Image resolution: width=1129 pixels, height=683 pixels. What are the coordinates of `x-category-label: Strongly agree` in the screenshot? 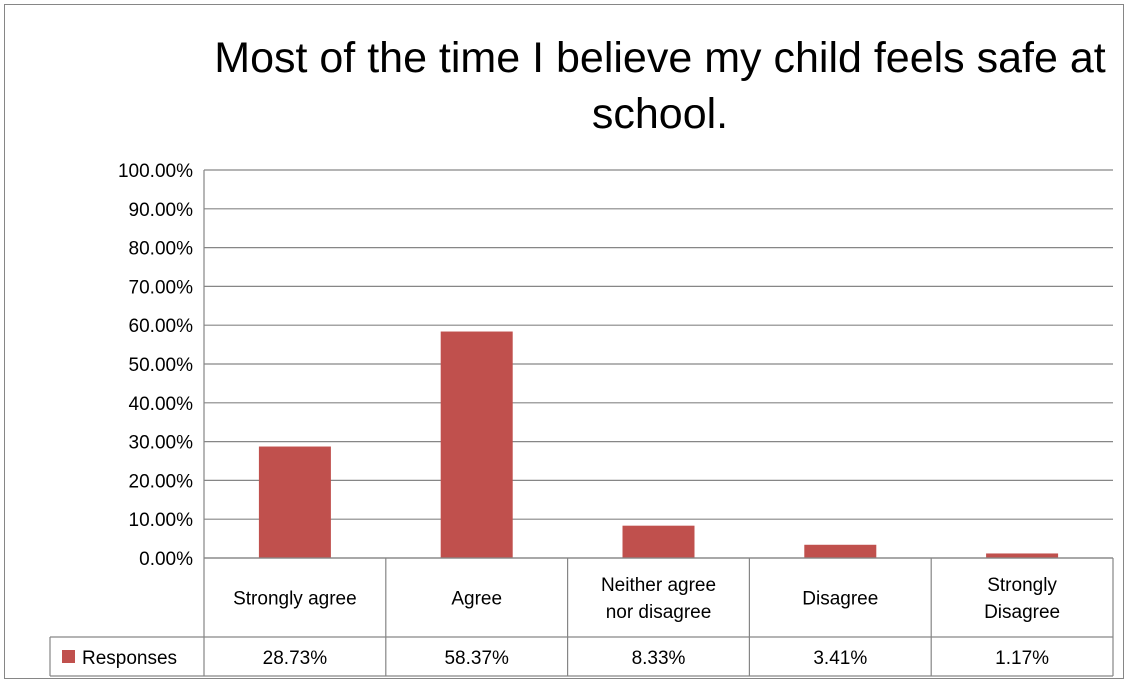 It's located at (295, 599).